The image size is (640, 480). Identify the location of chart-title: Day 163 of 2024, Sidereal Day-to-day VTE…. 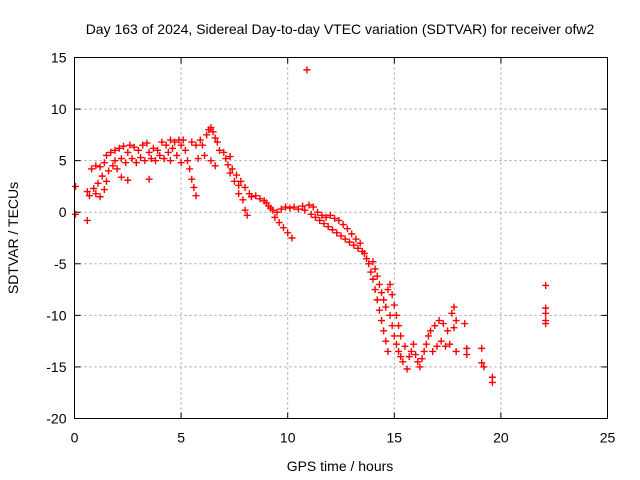
(340, 29).